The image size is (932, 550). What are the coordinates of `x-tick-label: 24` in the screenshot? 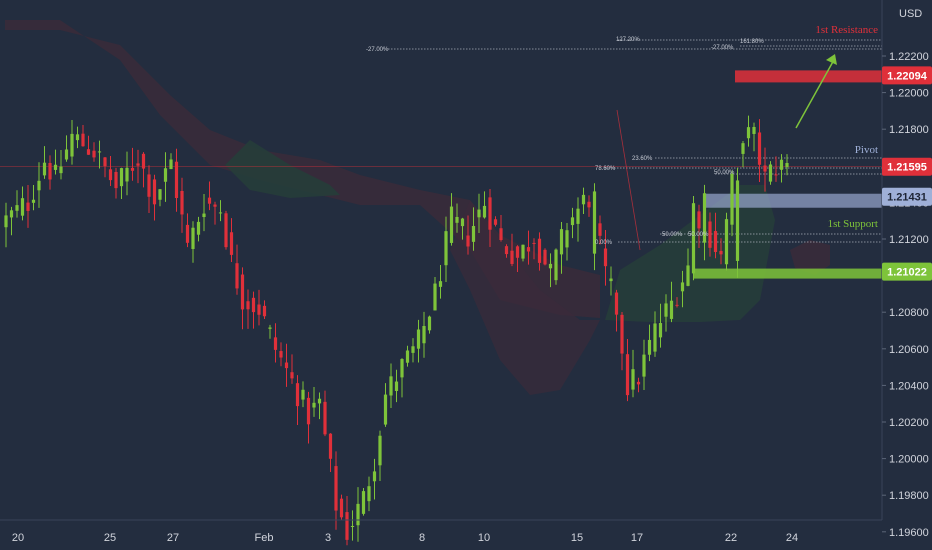 It's located at (792, 538).